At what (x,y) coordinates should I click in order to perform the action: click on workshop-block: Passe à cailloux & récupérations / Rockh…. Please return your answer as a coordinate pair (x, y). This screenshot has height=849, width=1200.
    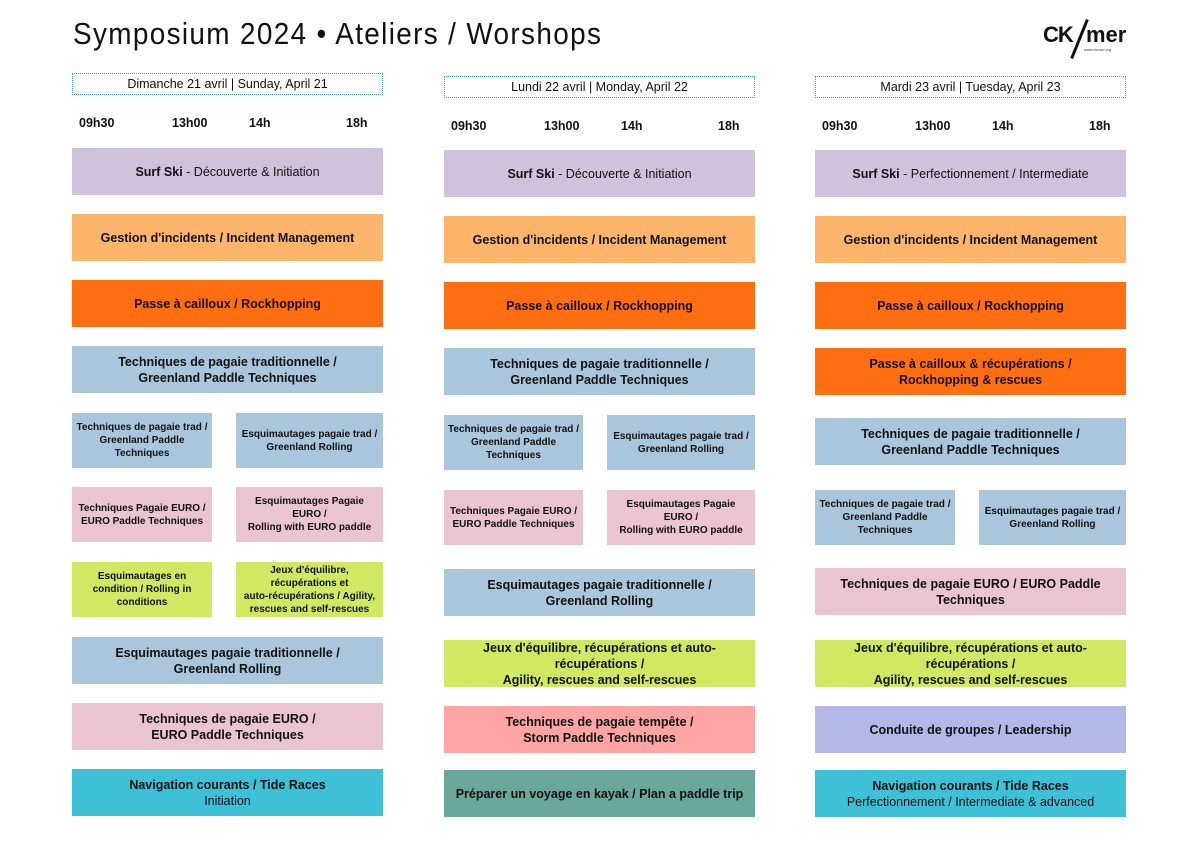
    Looking at the image, I should click on (970, 371).